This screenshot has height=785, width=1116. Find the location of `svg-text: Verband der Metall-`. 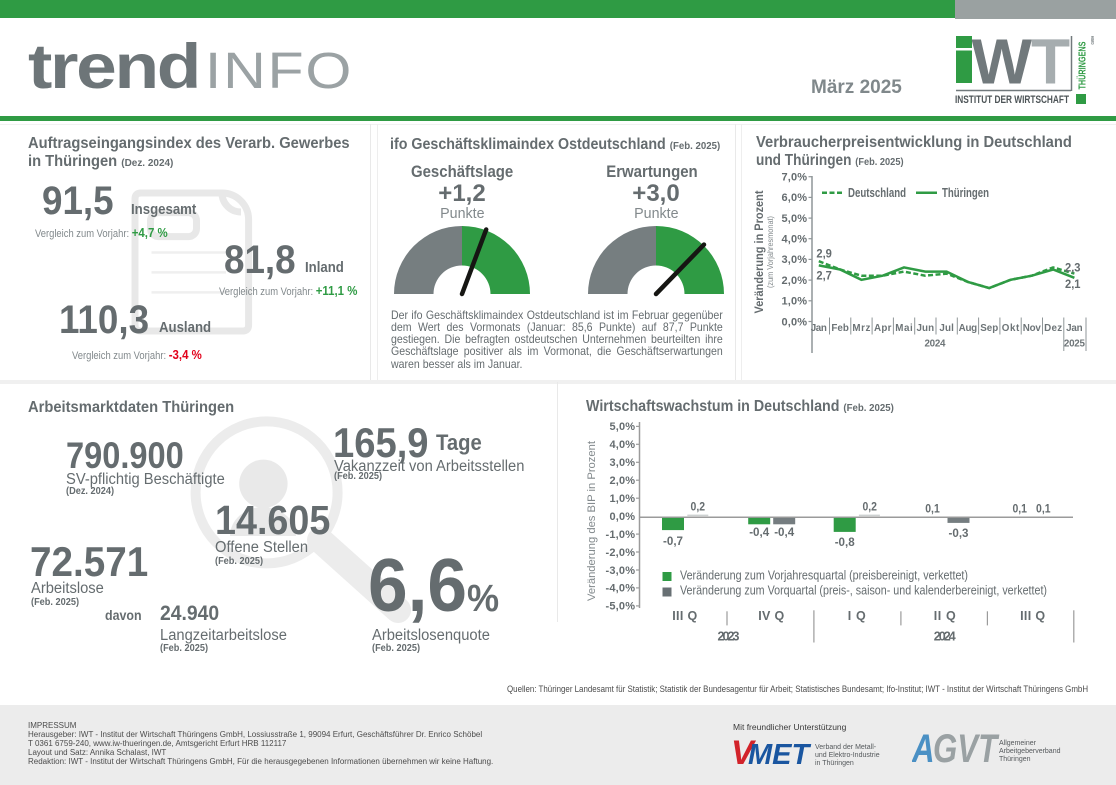

svg-text: Verband der Metall- is located at coordinates (846, 747).